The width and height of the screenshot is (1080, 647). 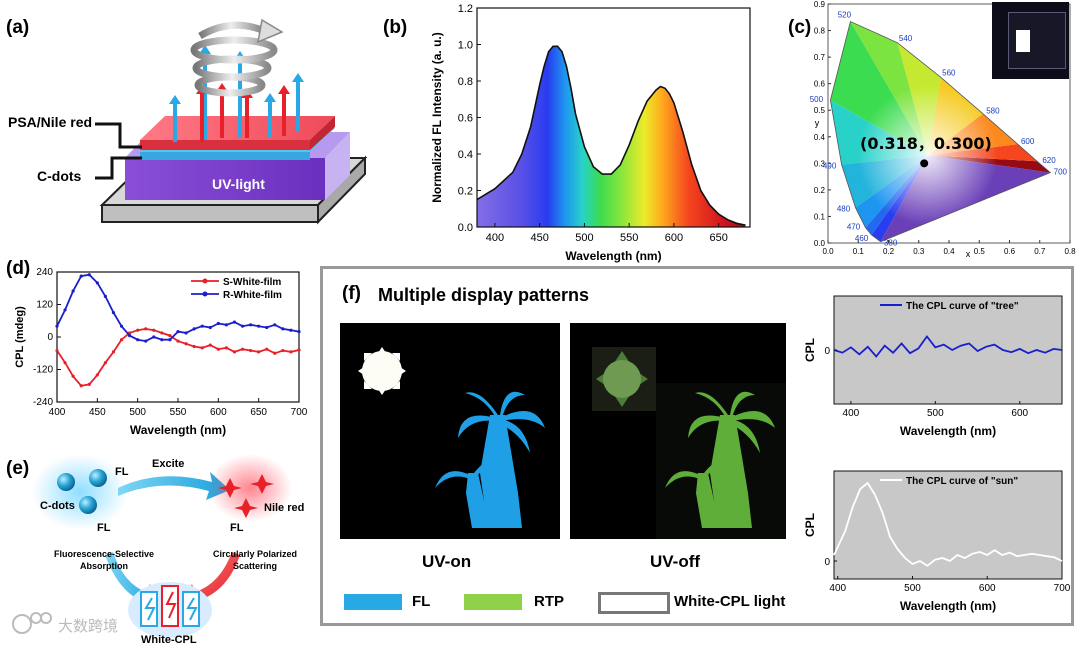 What do you see at coordinates (949, 251) in the screenshot?
I see `tick-label: 0.4` at bounding box center [949, 251].